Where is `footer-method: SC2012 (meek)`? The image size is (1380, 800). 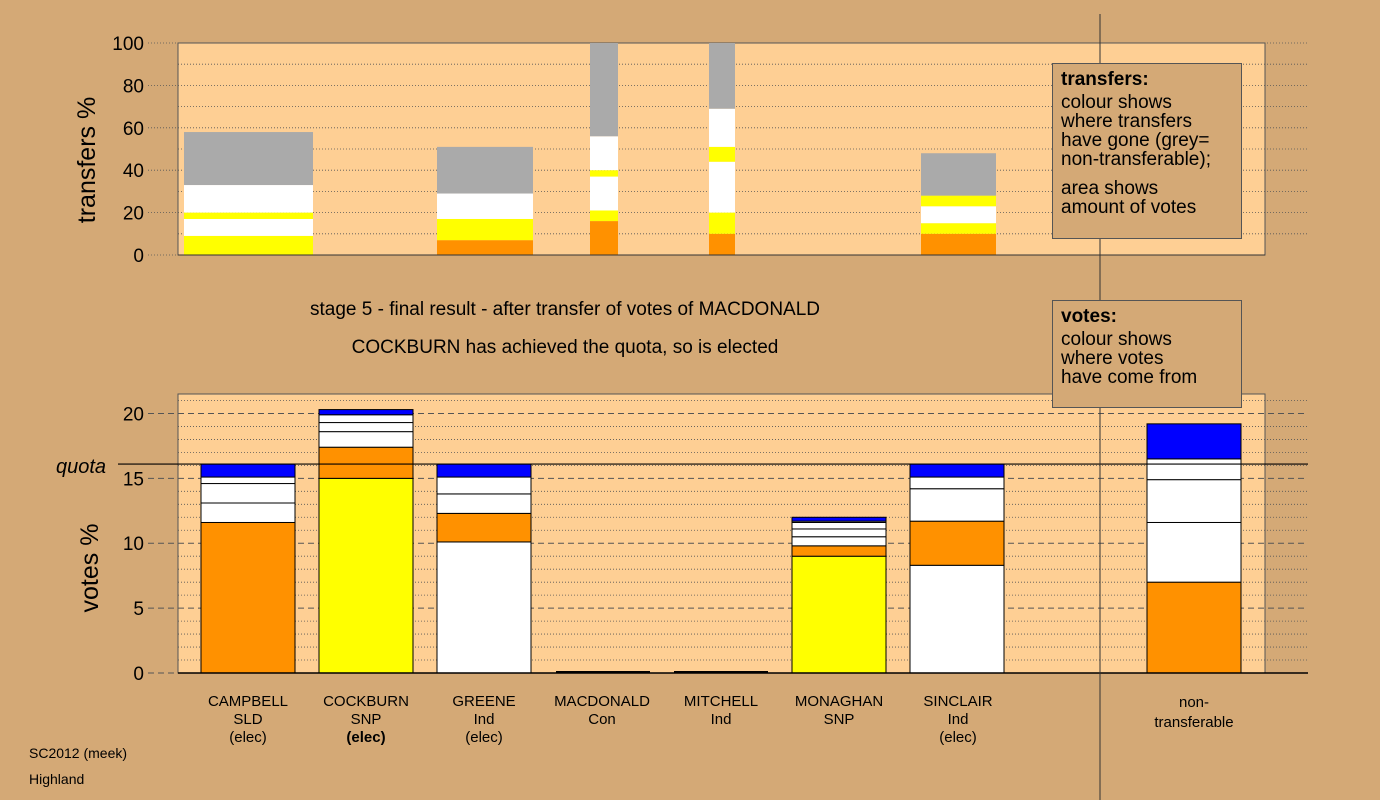 footer-method: SC2012 (meek) is located at coordinates (78, 753).